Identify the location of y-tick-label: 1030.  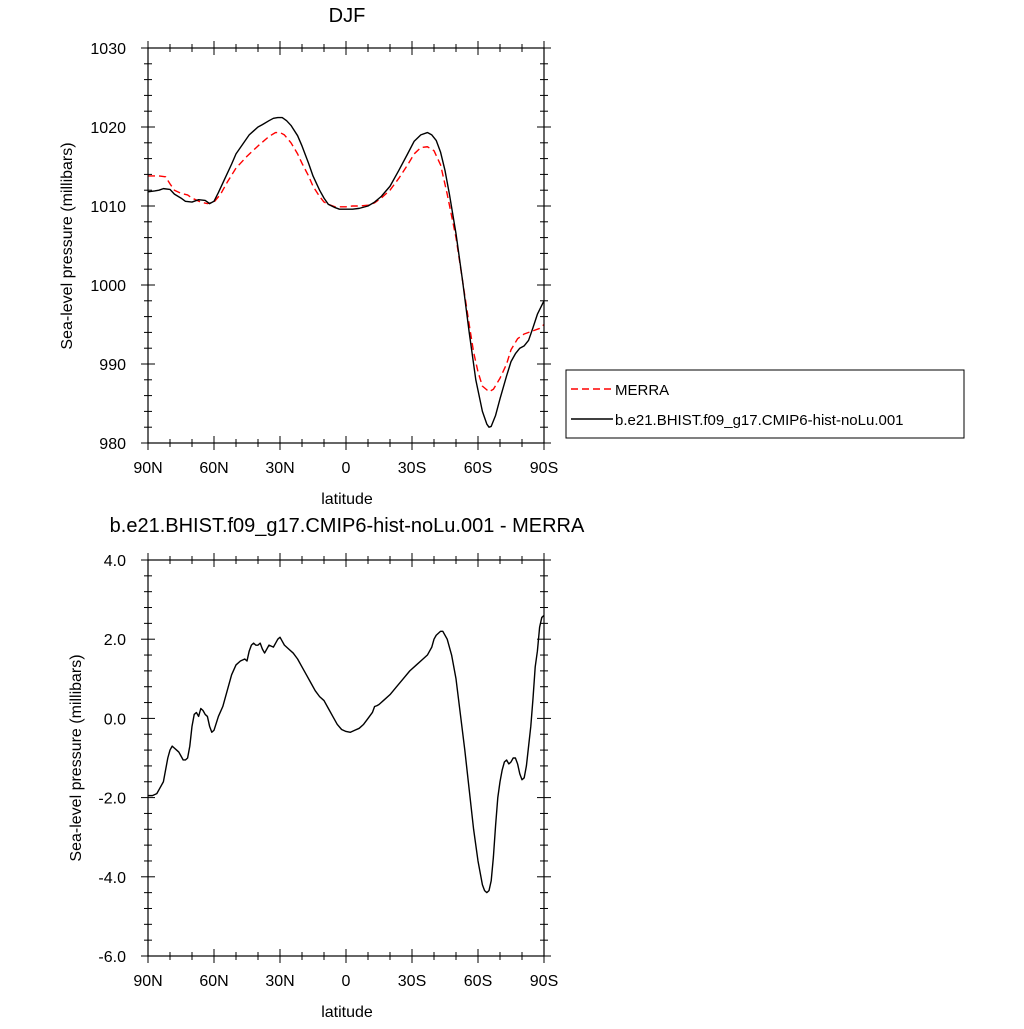
(108, 49).